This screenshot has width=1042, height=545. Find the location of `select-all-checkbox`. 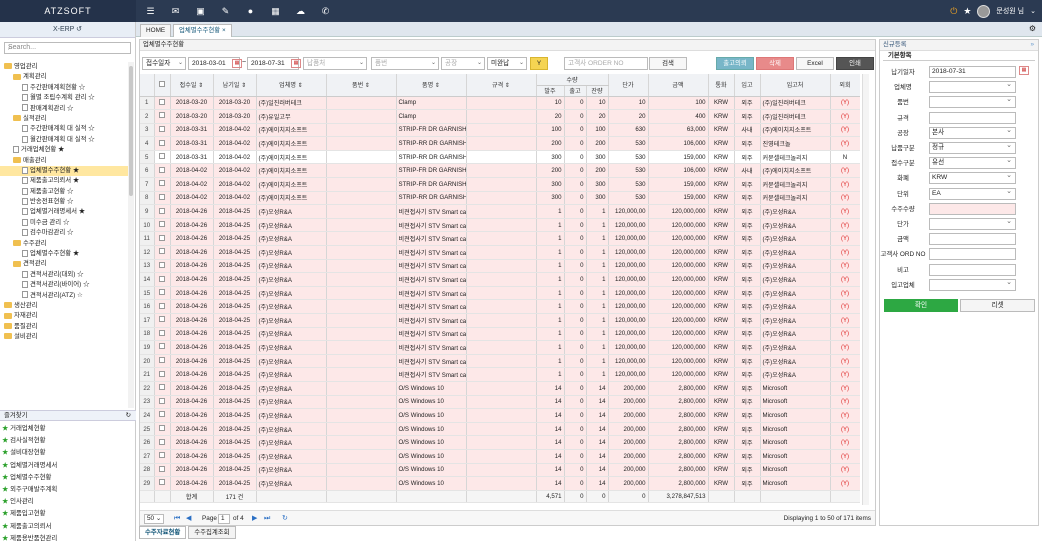

select-all-checkbox is located at coordinates (162, 85).